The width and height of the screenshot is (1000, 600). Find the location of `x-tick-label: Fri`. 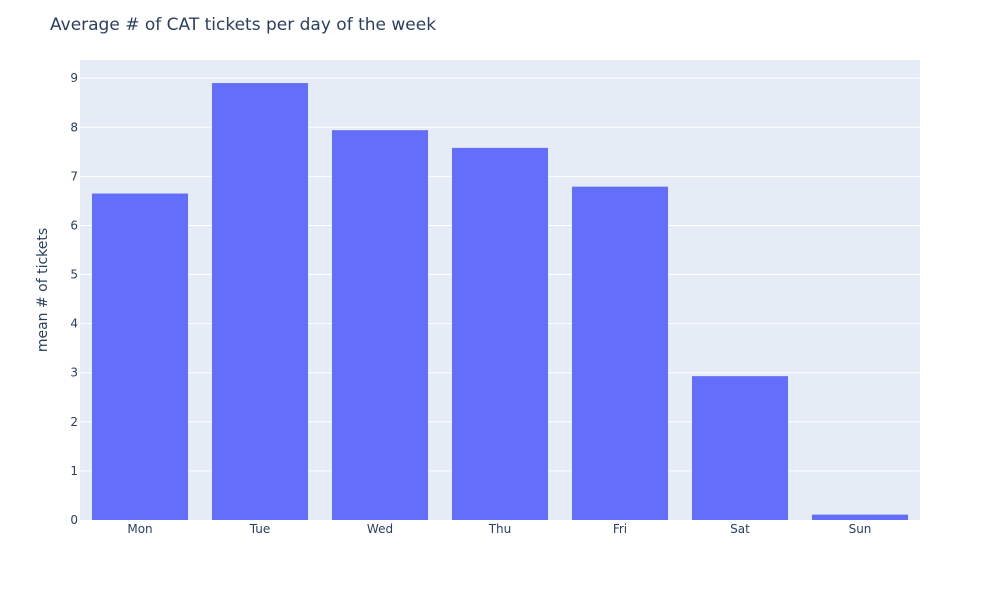

x-tick-label: Fri is located at coordinates (620, 529).